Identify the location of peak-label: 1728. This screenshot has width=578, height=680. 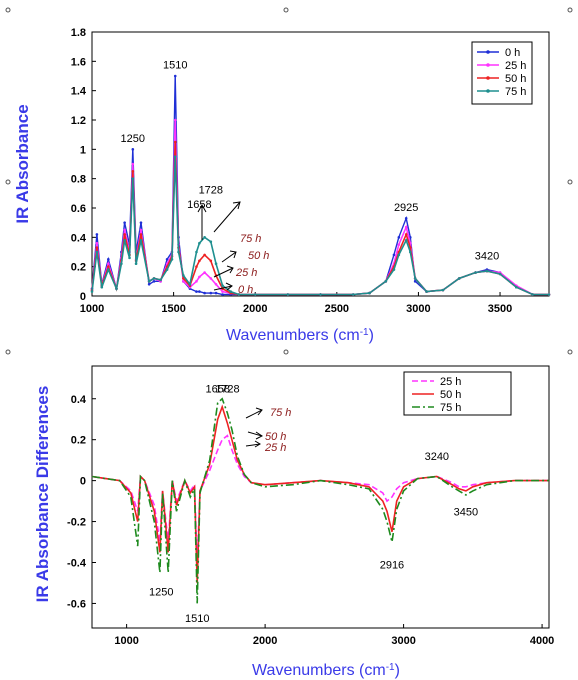
(211, 190).